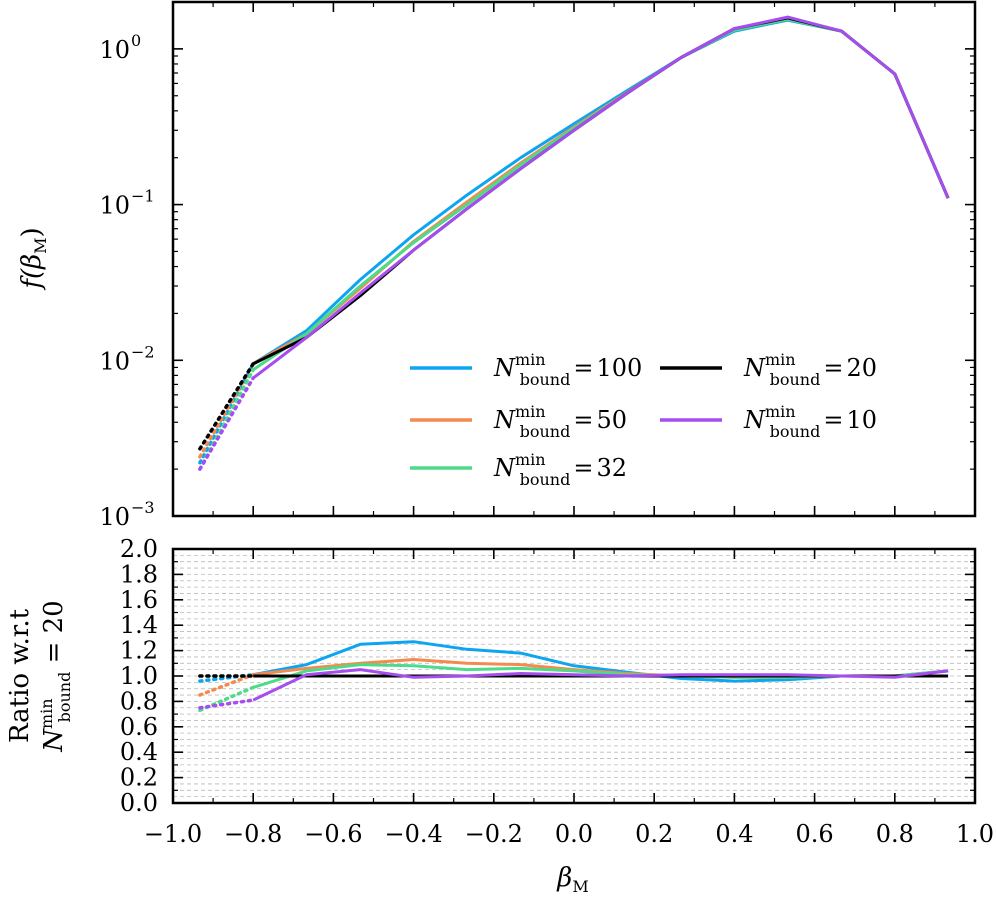  I want to click on ytick-exponent: −3, so click(143, 507).